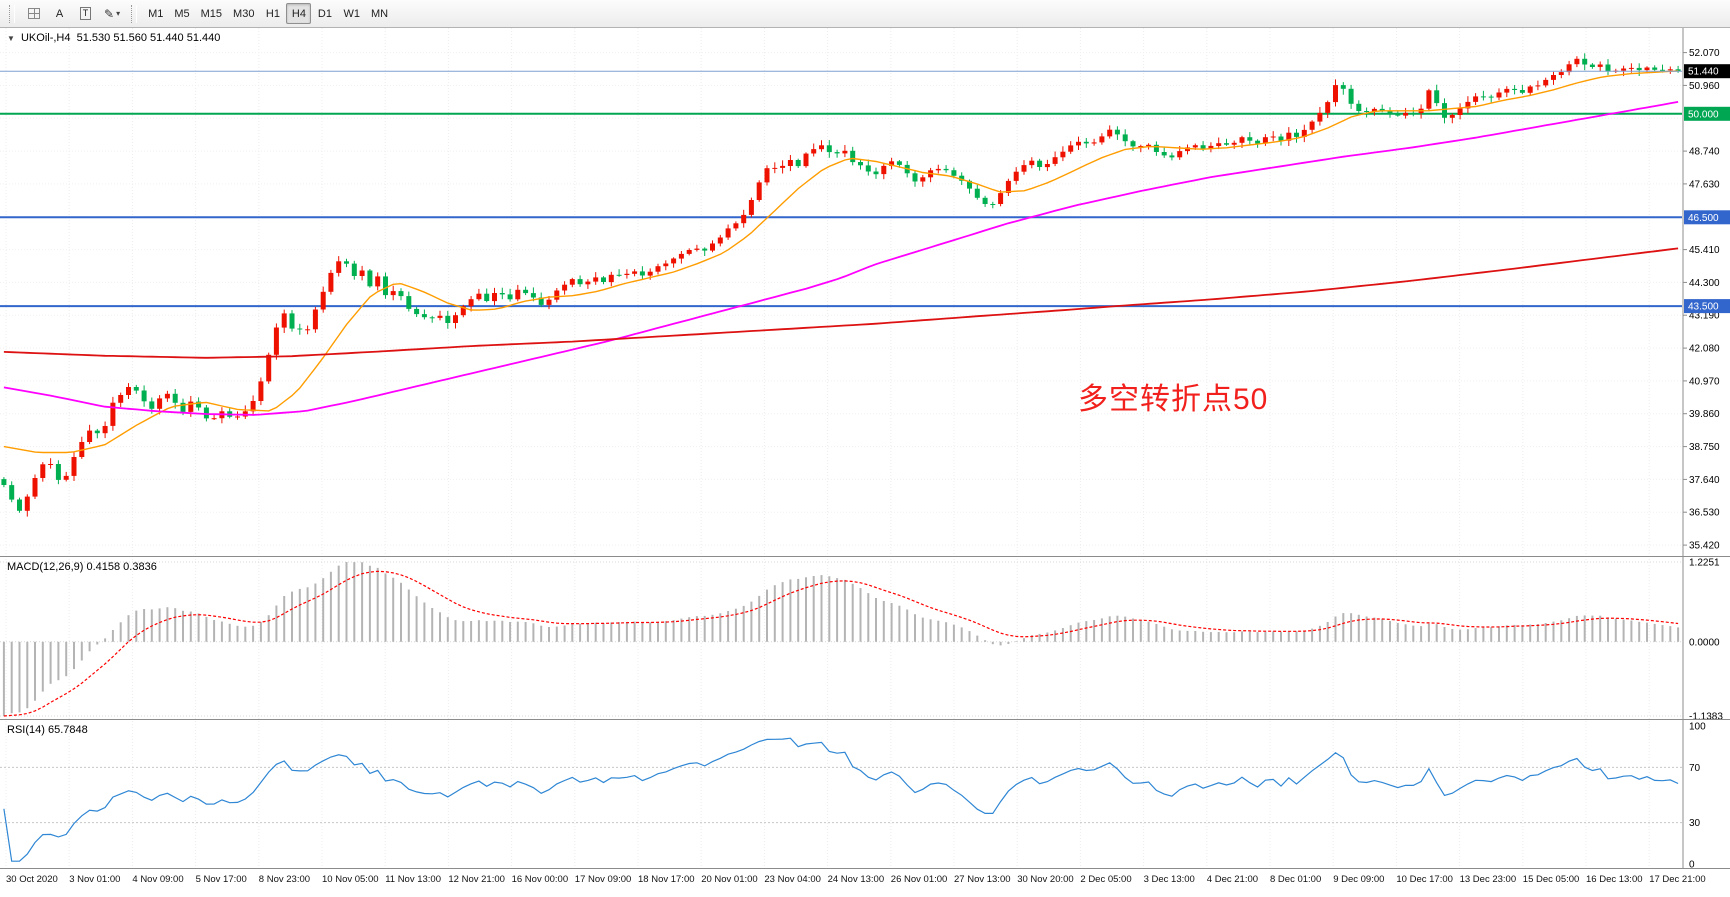  I want to click on svg-text: 100, so click(1697, 727).